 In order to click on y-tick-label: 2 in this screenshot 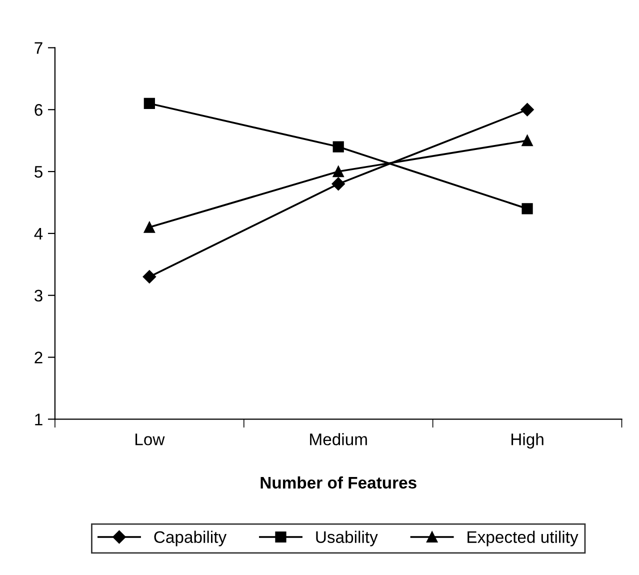, I will do `click(38, 358)`.